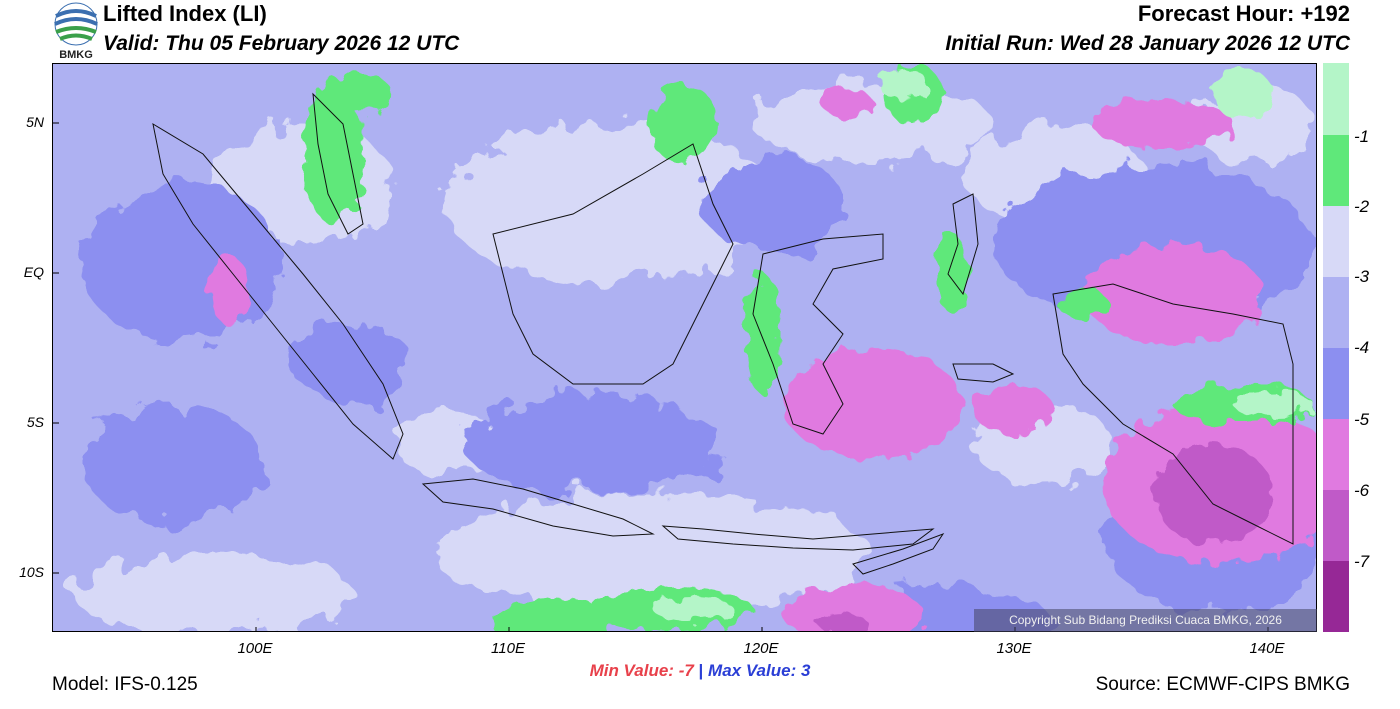  Describe the element at coordinates (31, 572) in the screenshot. I see `lat-label-10s: 10S` at that location.